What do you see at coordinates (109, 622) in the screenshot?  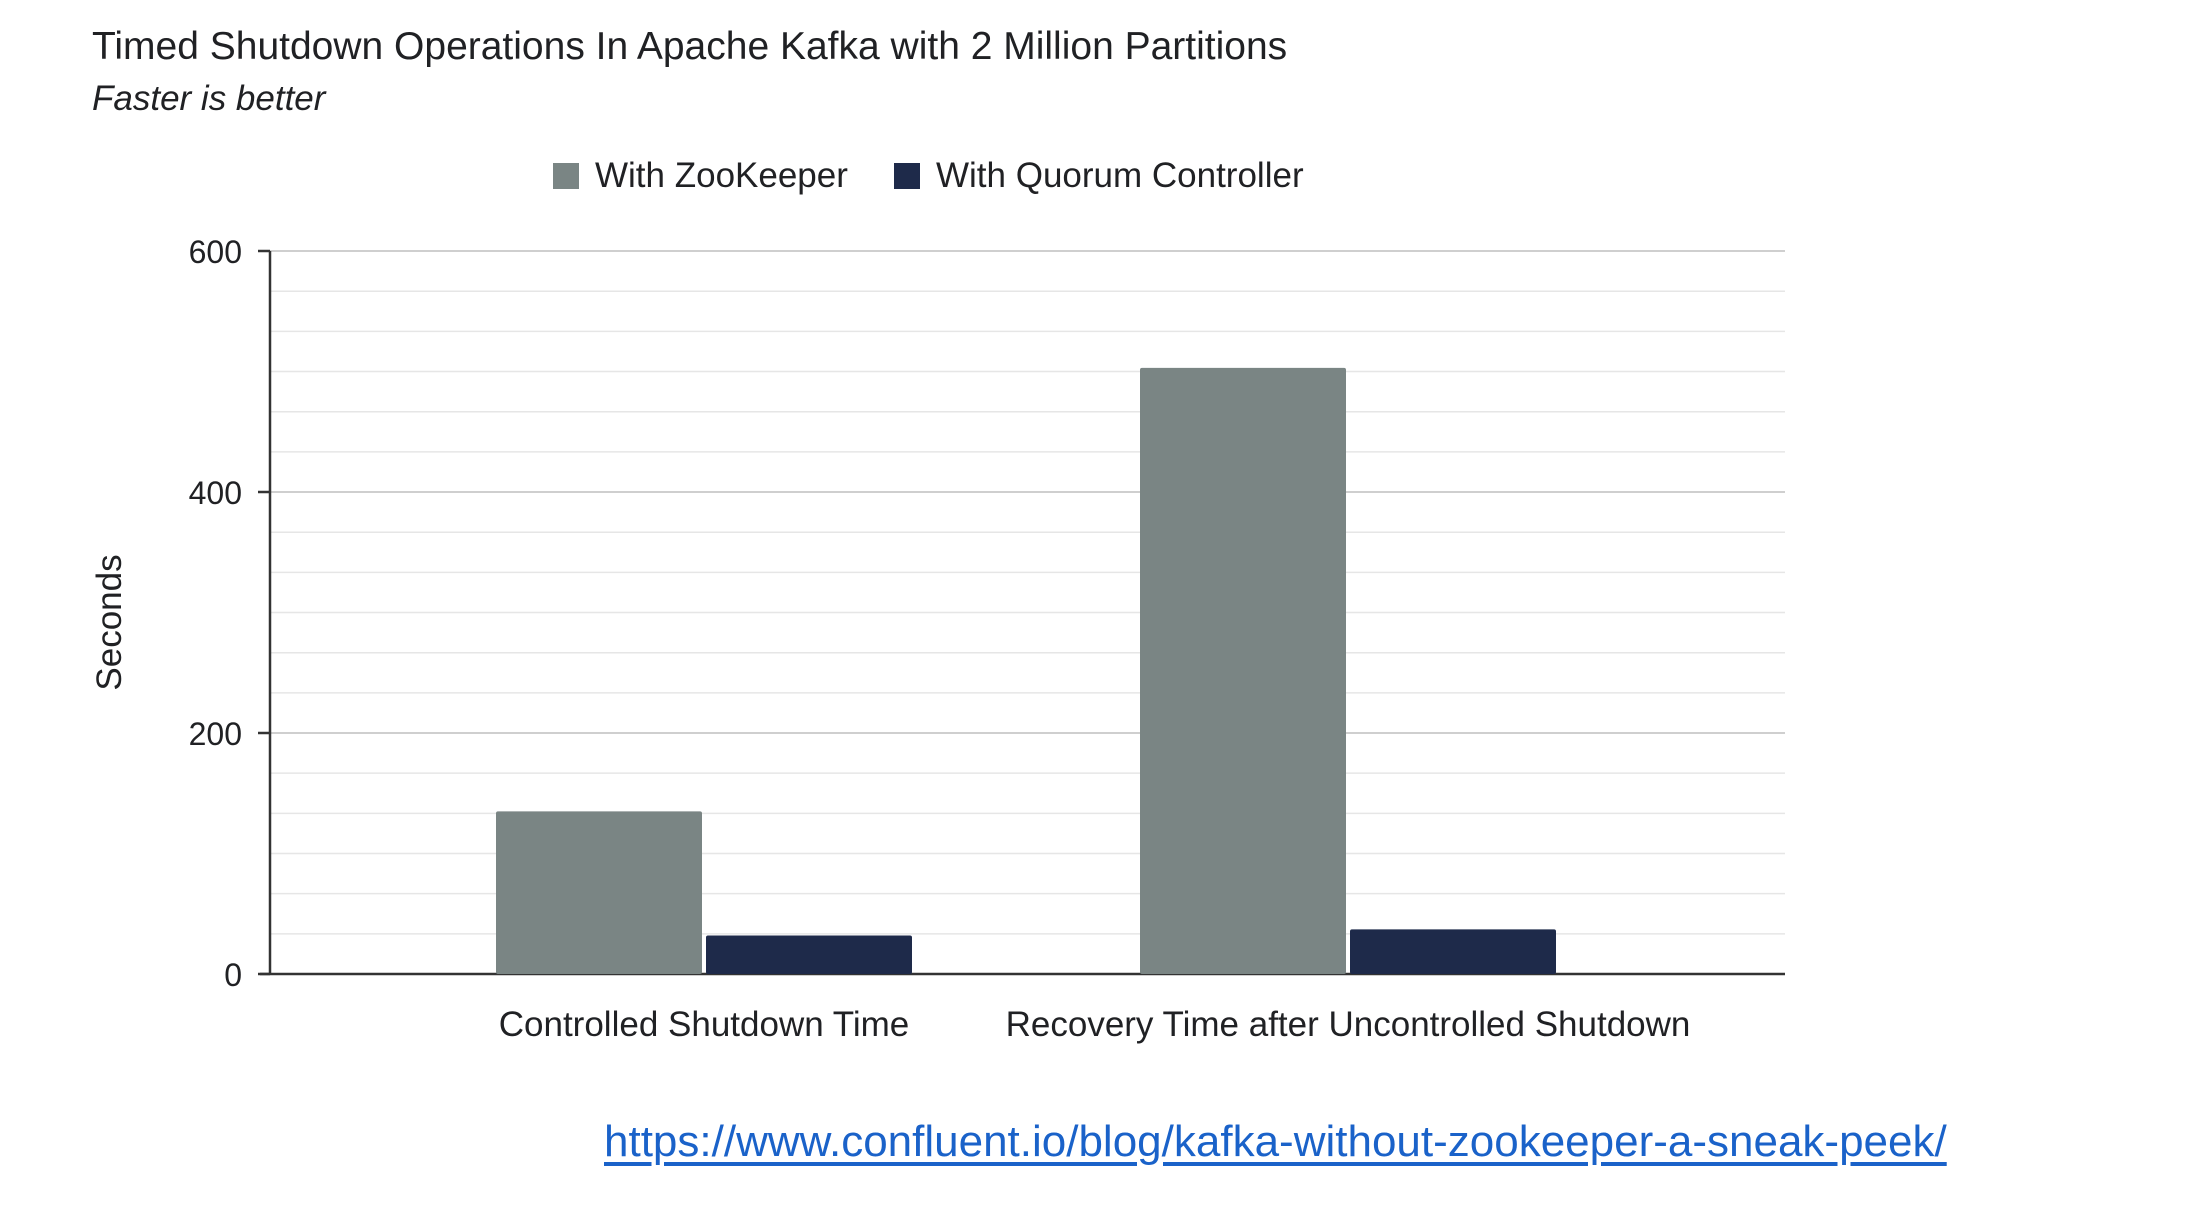 I see `y-axis-label: Seconds` at bounding box center [109, 622].